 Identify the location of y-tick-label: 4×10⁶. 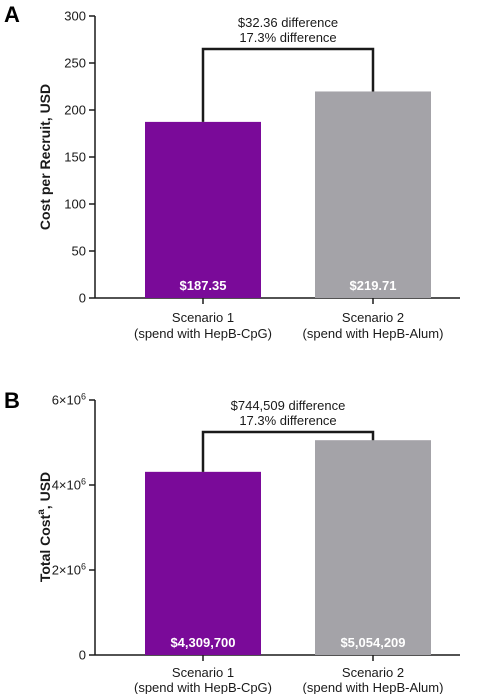
(69, 485).